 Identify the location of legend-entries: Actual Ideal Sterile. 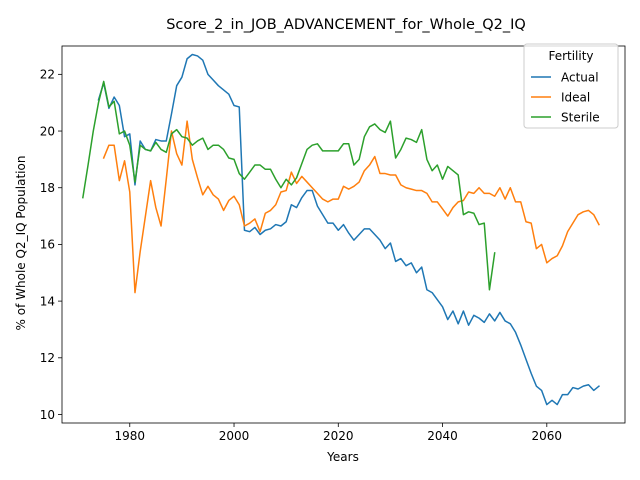
(565, 97).